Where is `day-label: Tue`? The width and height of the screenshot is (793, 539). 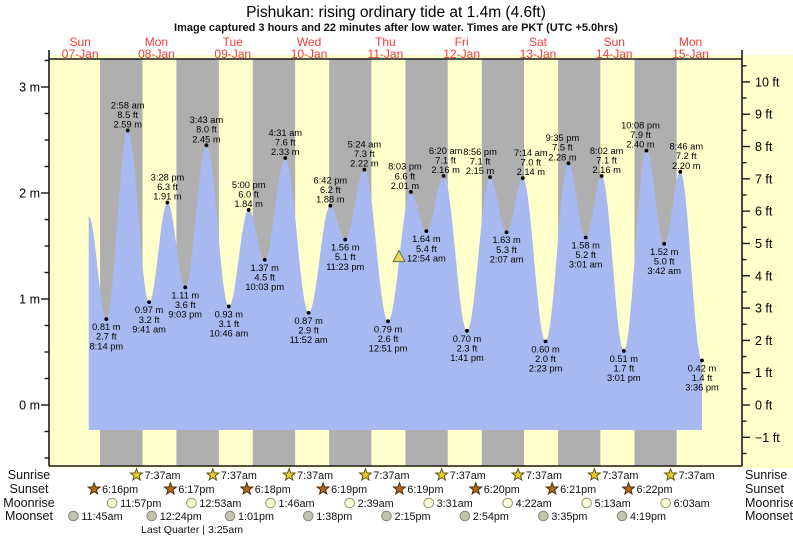
day-label: Tue is located at coordinates (233, 42).